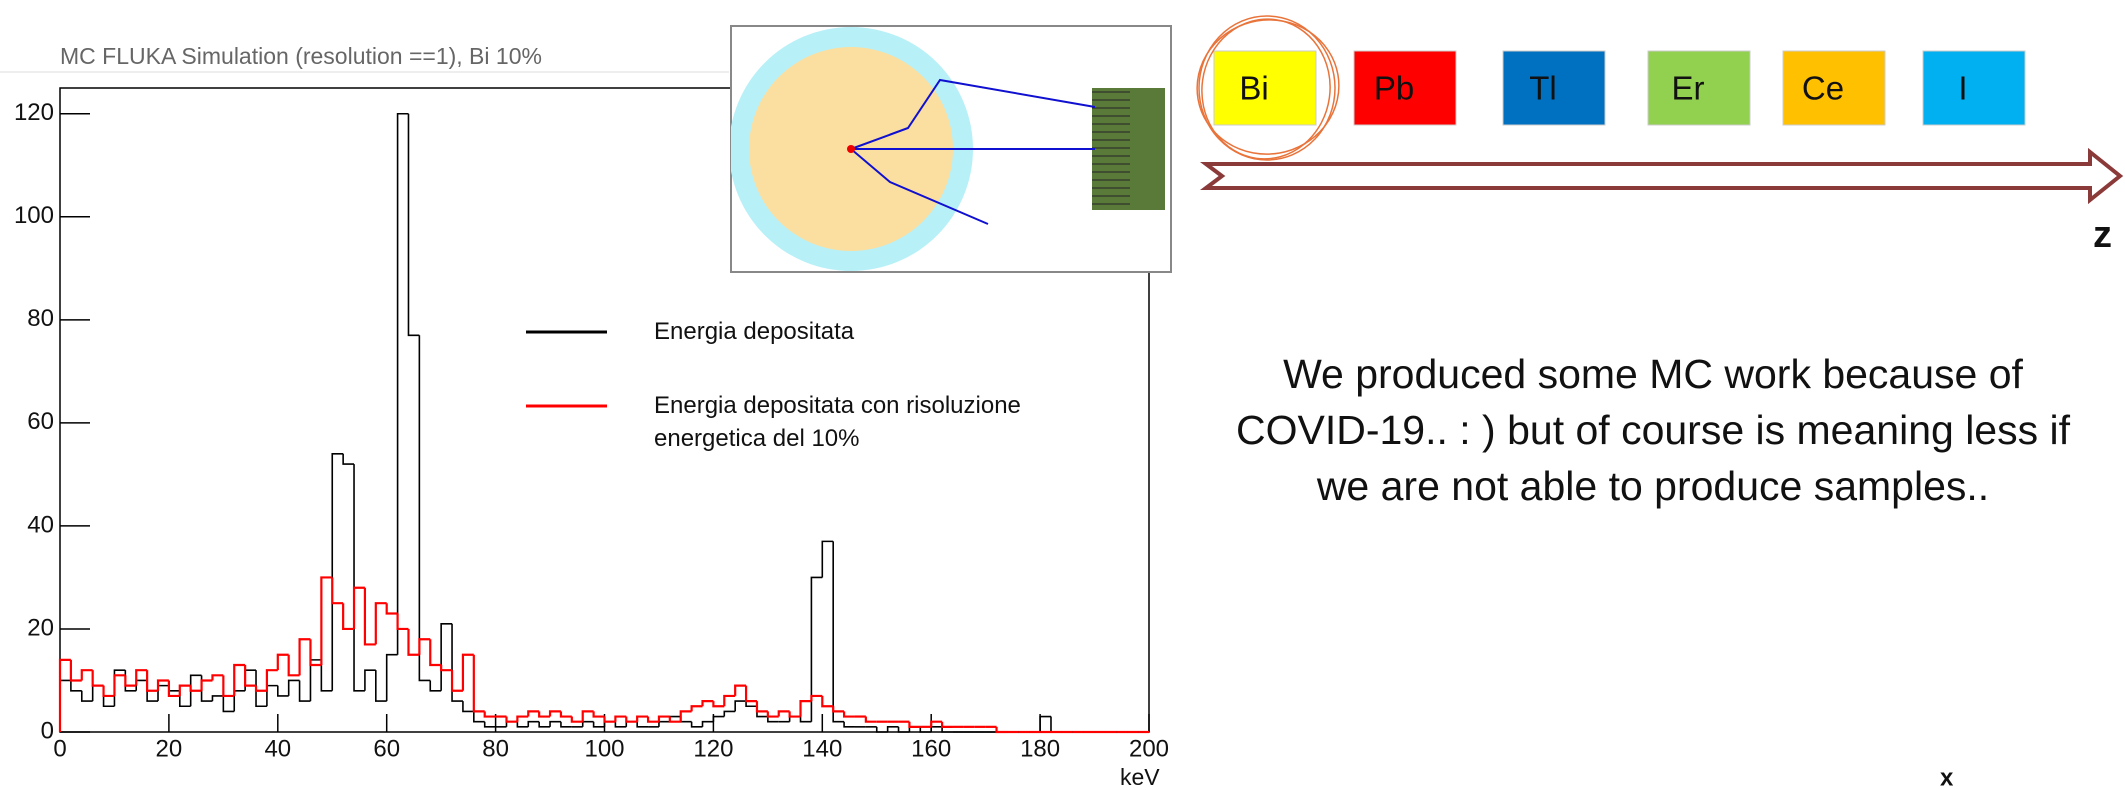 This screenshot has width=2125, height=790. I want to click on x-tick-label: 40, so click(277, 748).